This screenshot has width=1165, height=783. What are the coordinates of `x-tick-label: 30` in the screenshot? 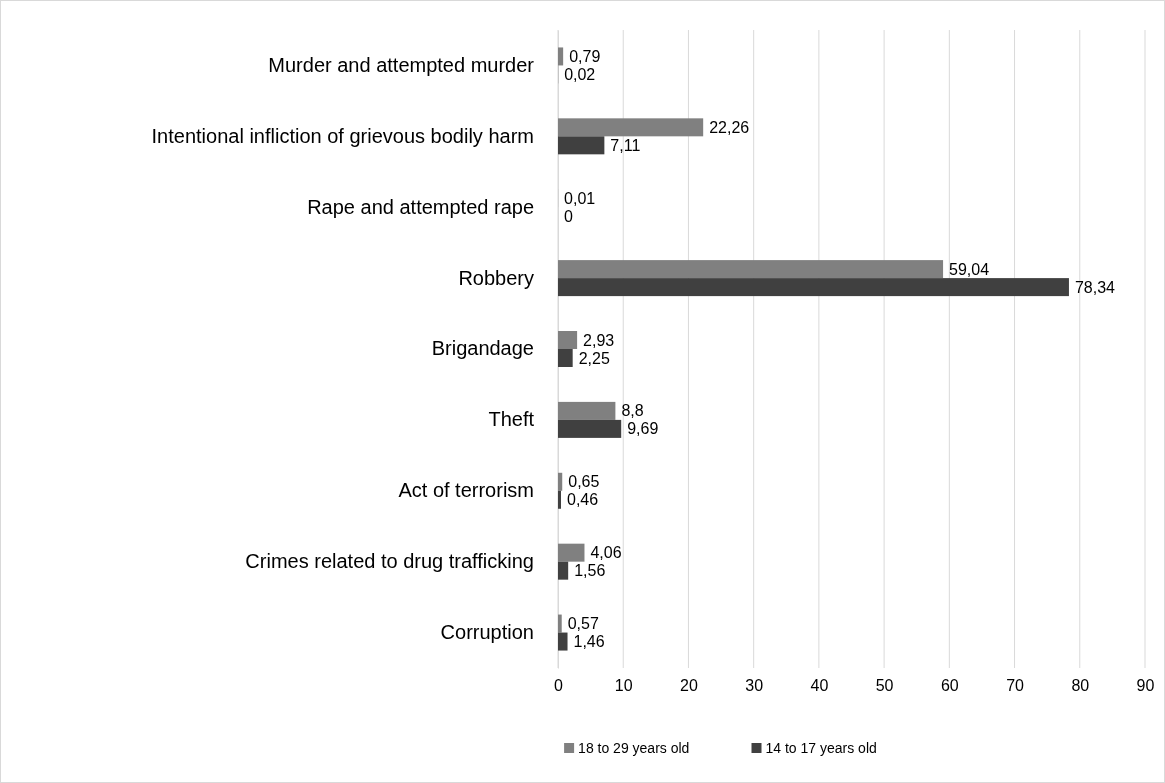 It's located at (754, 686).